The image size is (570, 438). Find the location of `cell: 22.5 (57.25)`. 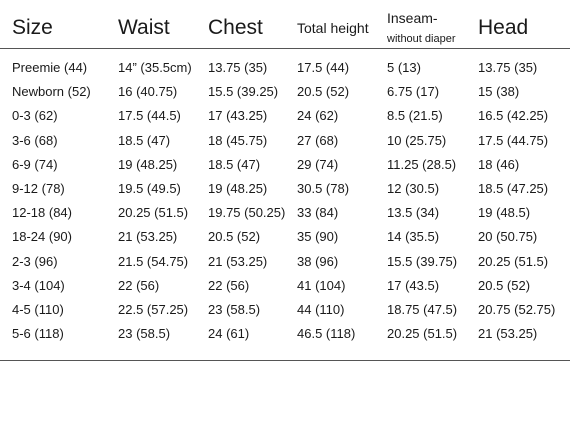

cell: 22.5 (57.25) is located at coordinates (153, 309).